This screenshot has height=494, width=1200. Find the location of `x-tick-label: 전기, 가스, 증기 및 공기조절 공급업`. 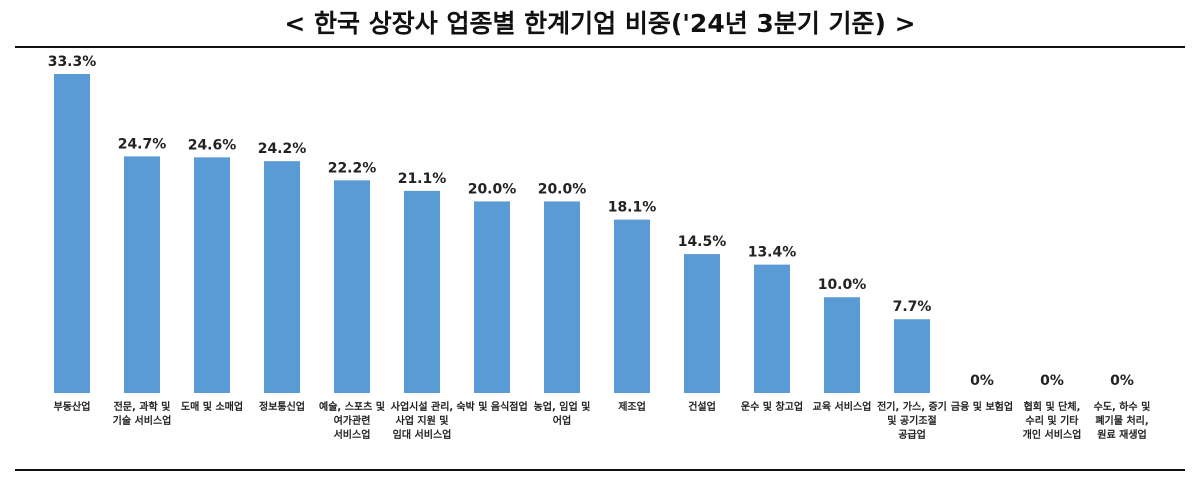

x-tick-label: 전기, 가스, 증기 및 공기조절 공급업 is located at coordinates (912, 421).